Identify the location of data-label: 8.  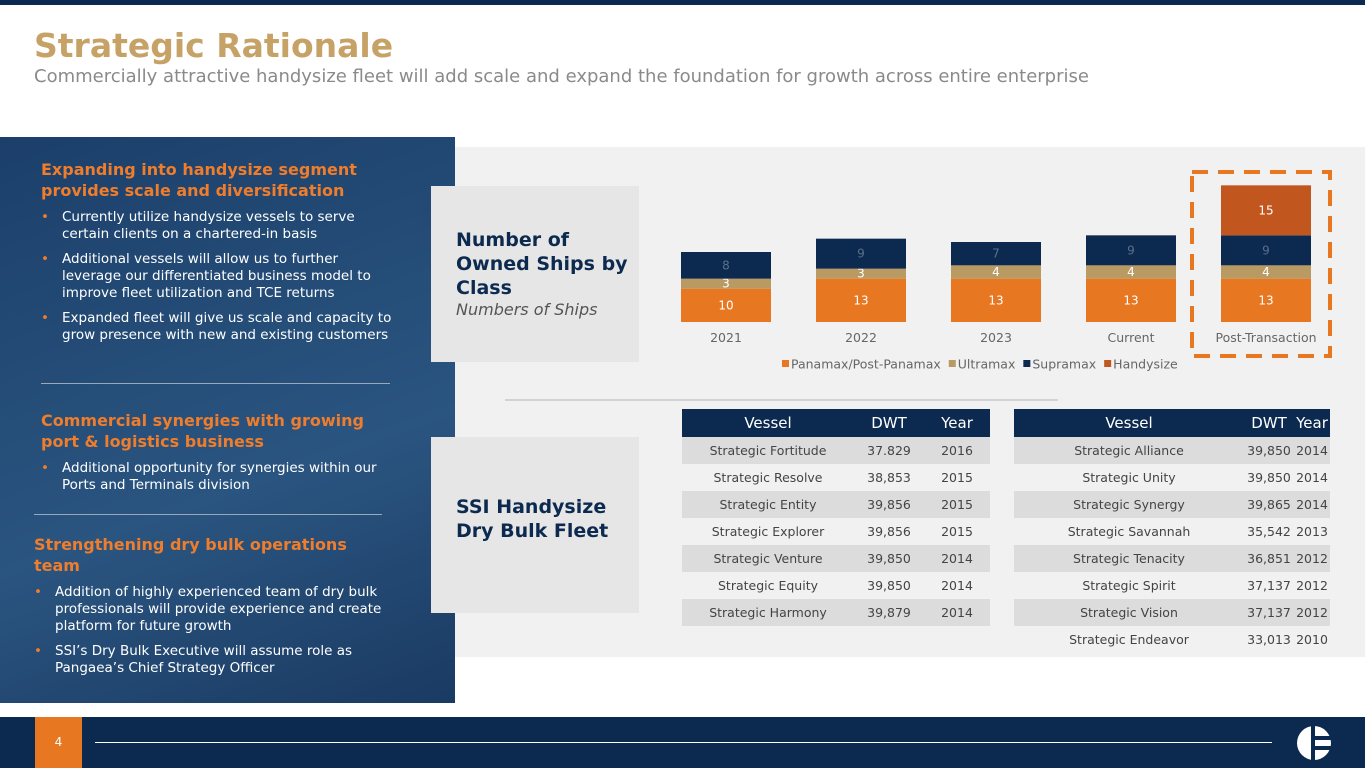
(726, 265).